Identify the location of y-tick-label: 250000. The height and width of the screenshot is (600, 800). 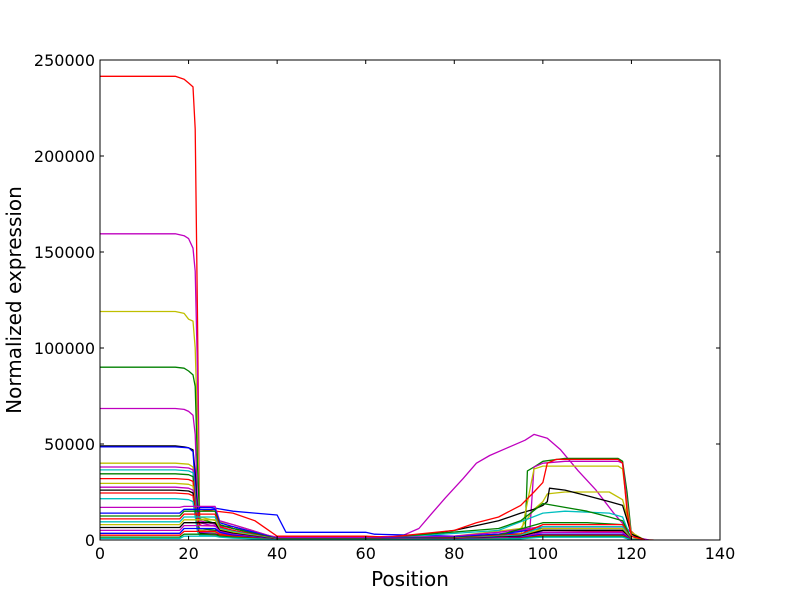
(64, 60).